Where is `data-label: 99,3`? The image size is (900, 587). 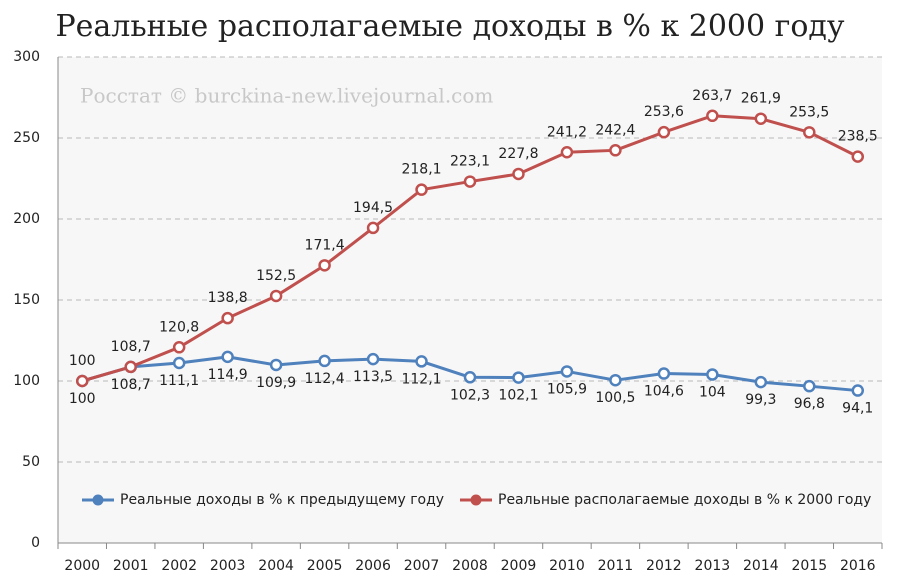
data-label: 99,3 is located at coordinates (760, 400).